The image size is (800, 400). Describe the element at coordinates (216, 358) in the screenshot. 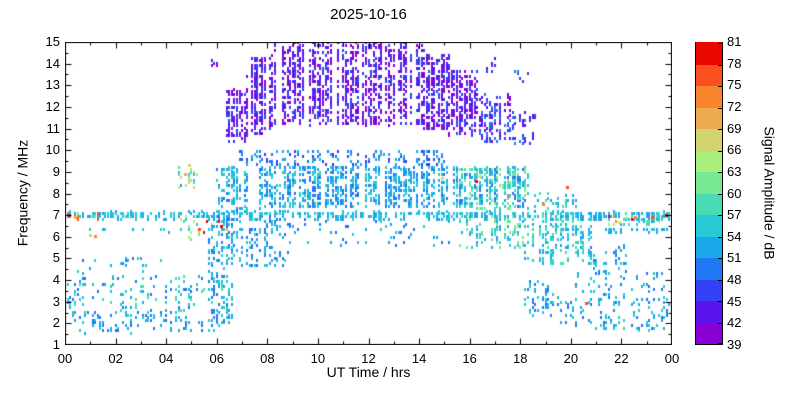

I see `x-tick-label: 06` at that location.